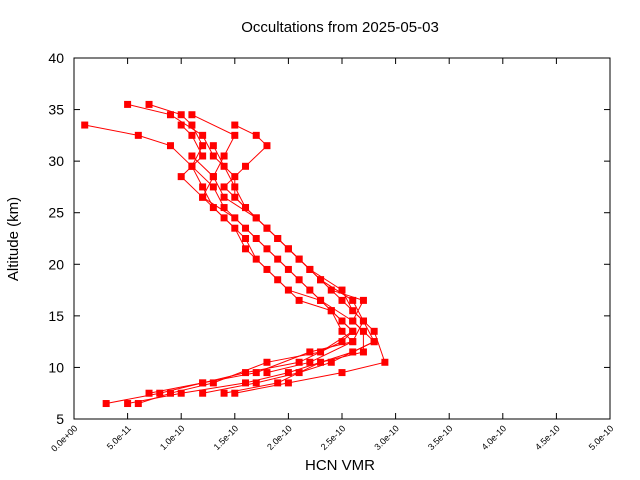 The height and width of the screenshot is (480, 640). Describe the element at coordinates (13, 239) in the screenshot. I see `y-axis-label: Altitude (km)` at that location.